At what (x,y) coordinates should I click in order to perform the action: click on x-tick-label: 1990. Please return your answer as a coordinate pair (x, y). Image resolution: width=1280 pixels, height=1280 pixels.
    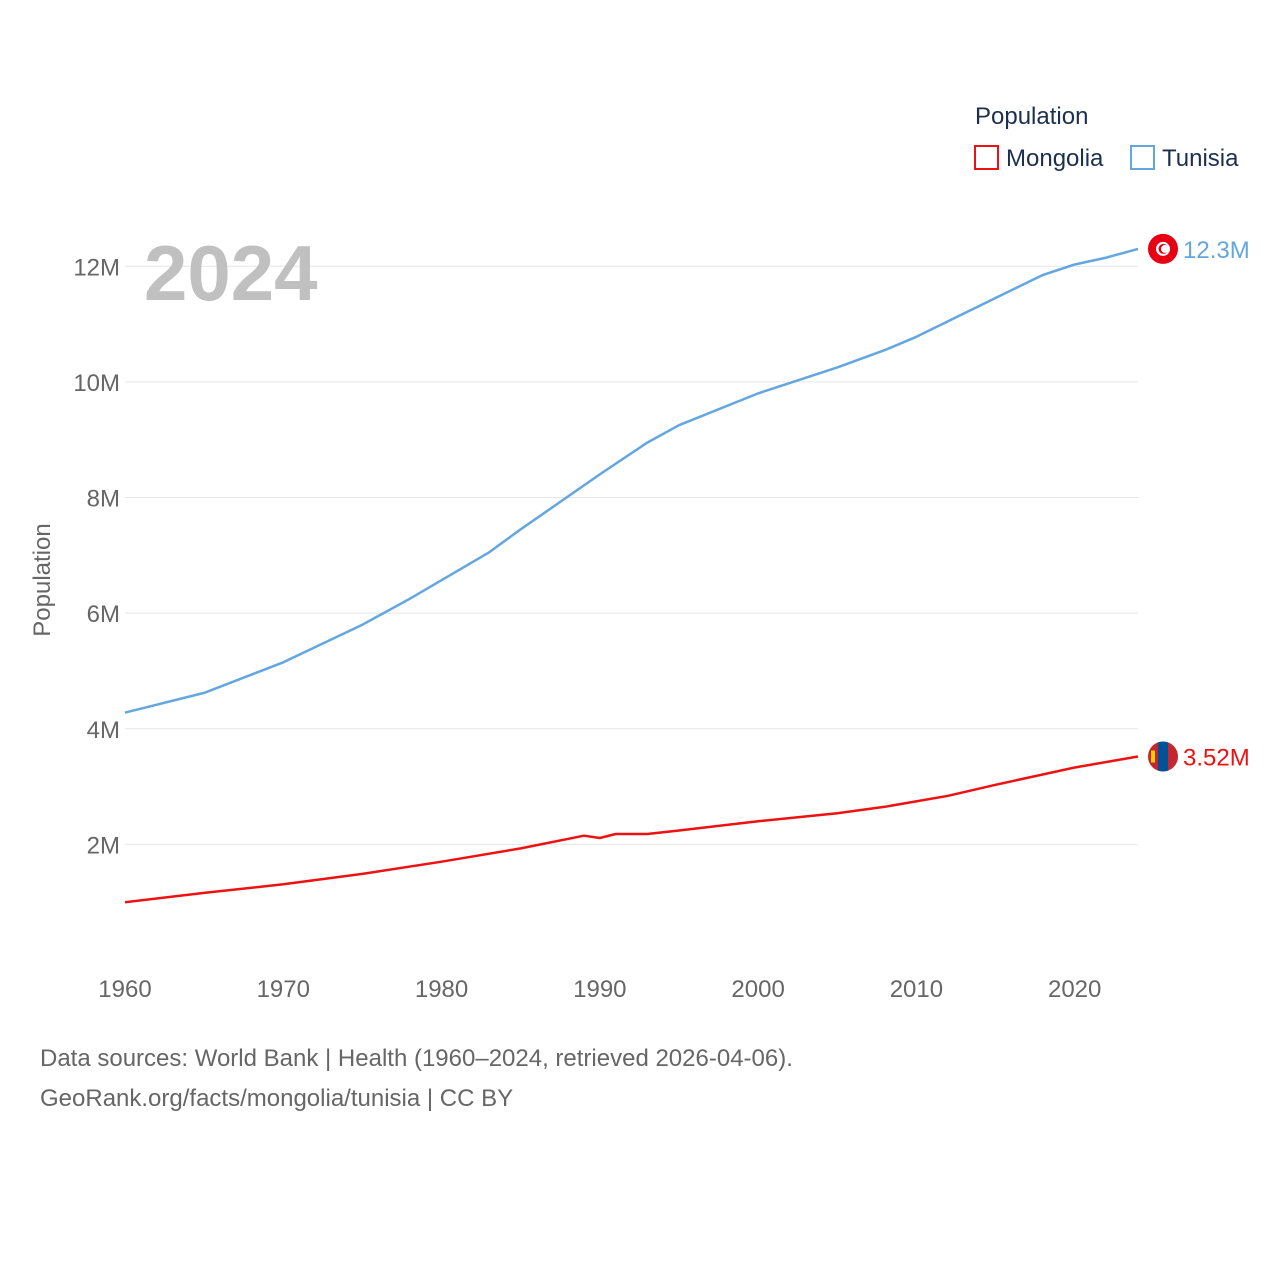
    Looking at the image, I should click on (599, 989).